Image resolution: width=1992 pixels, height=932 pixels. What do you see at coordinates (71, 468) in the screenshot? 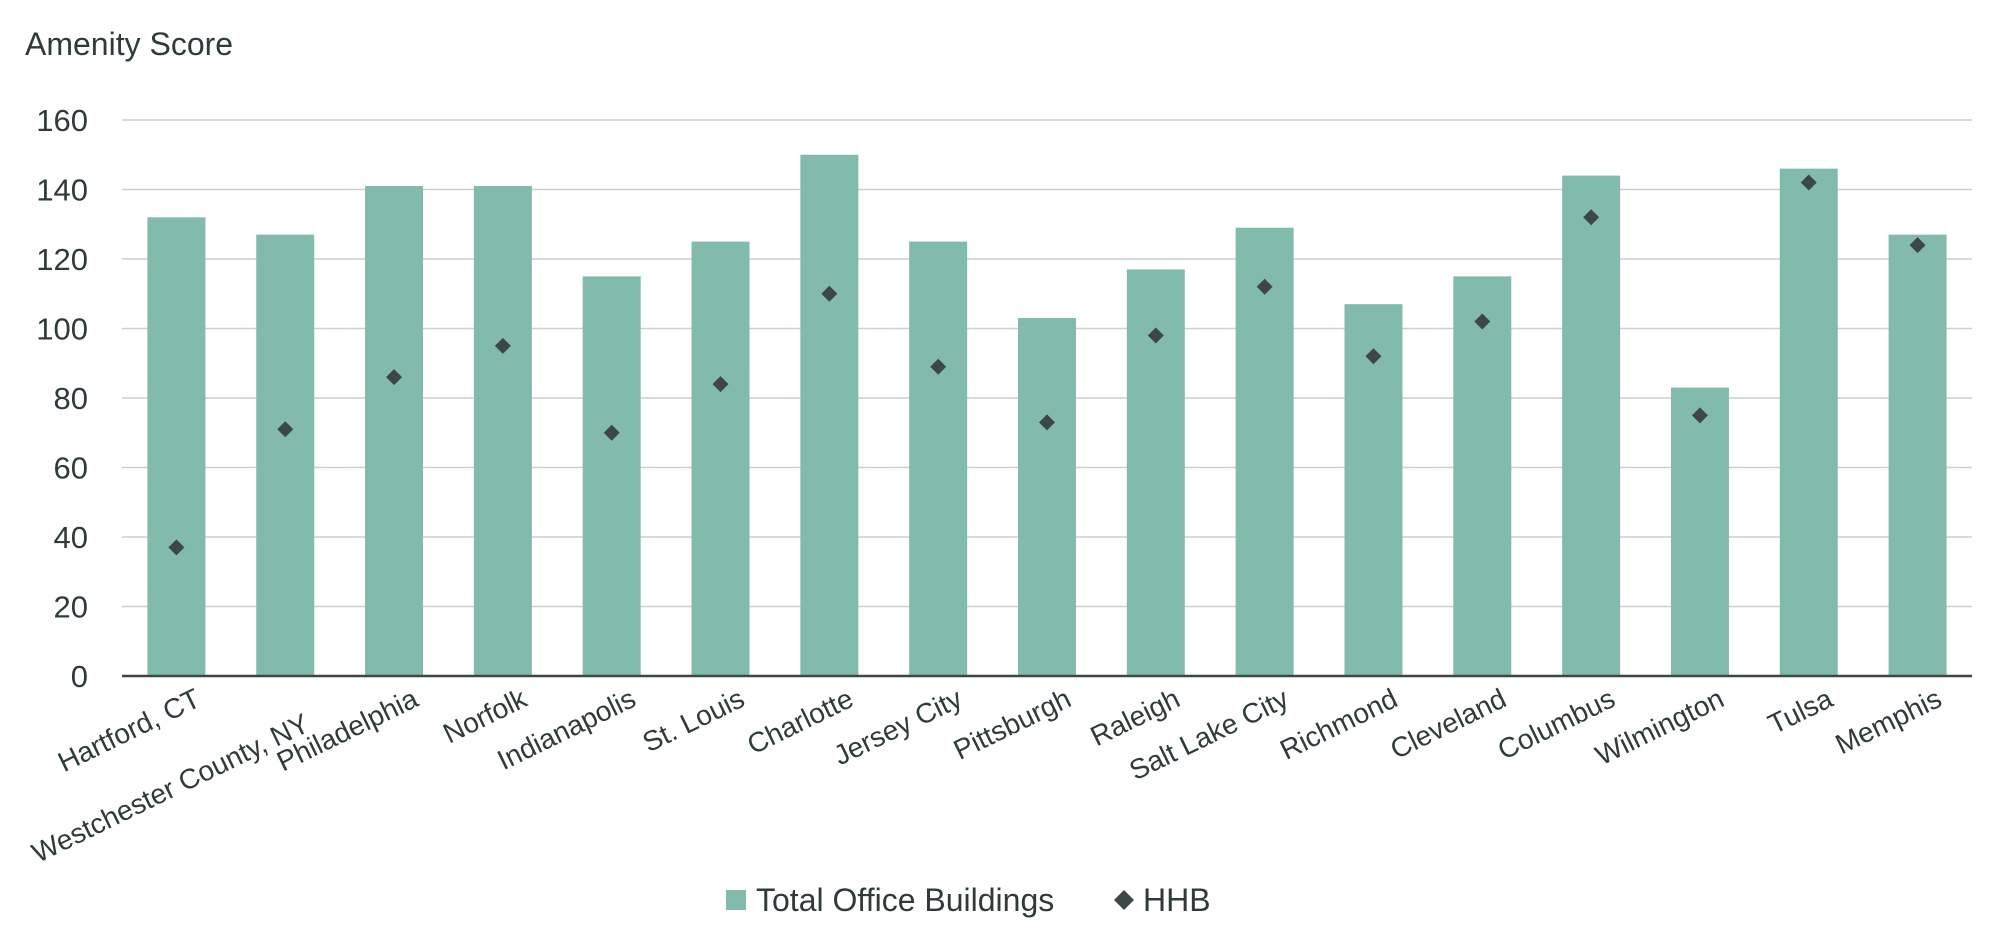
I see `y-tick-label: 60` at bounding box center [71, 468].